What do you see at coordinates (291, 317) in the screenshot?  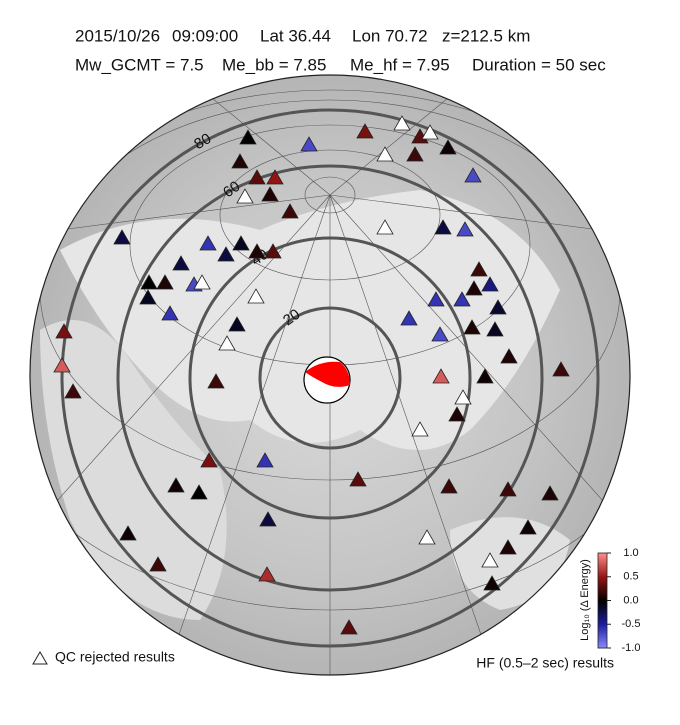 I see `distance-label: 20` at bounding box center [291, 317].